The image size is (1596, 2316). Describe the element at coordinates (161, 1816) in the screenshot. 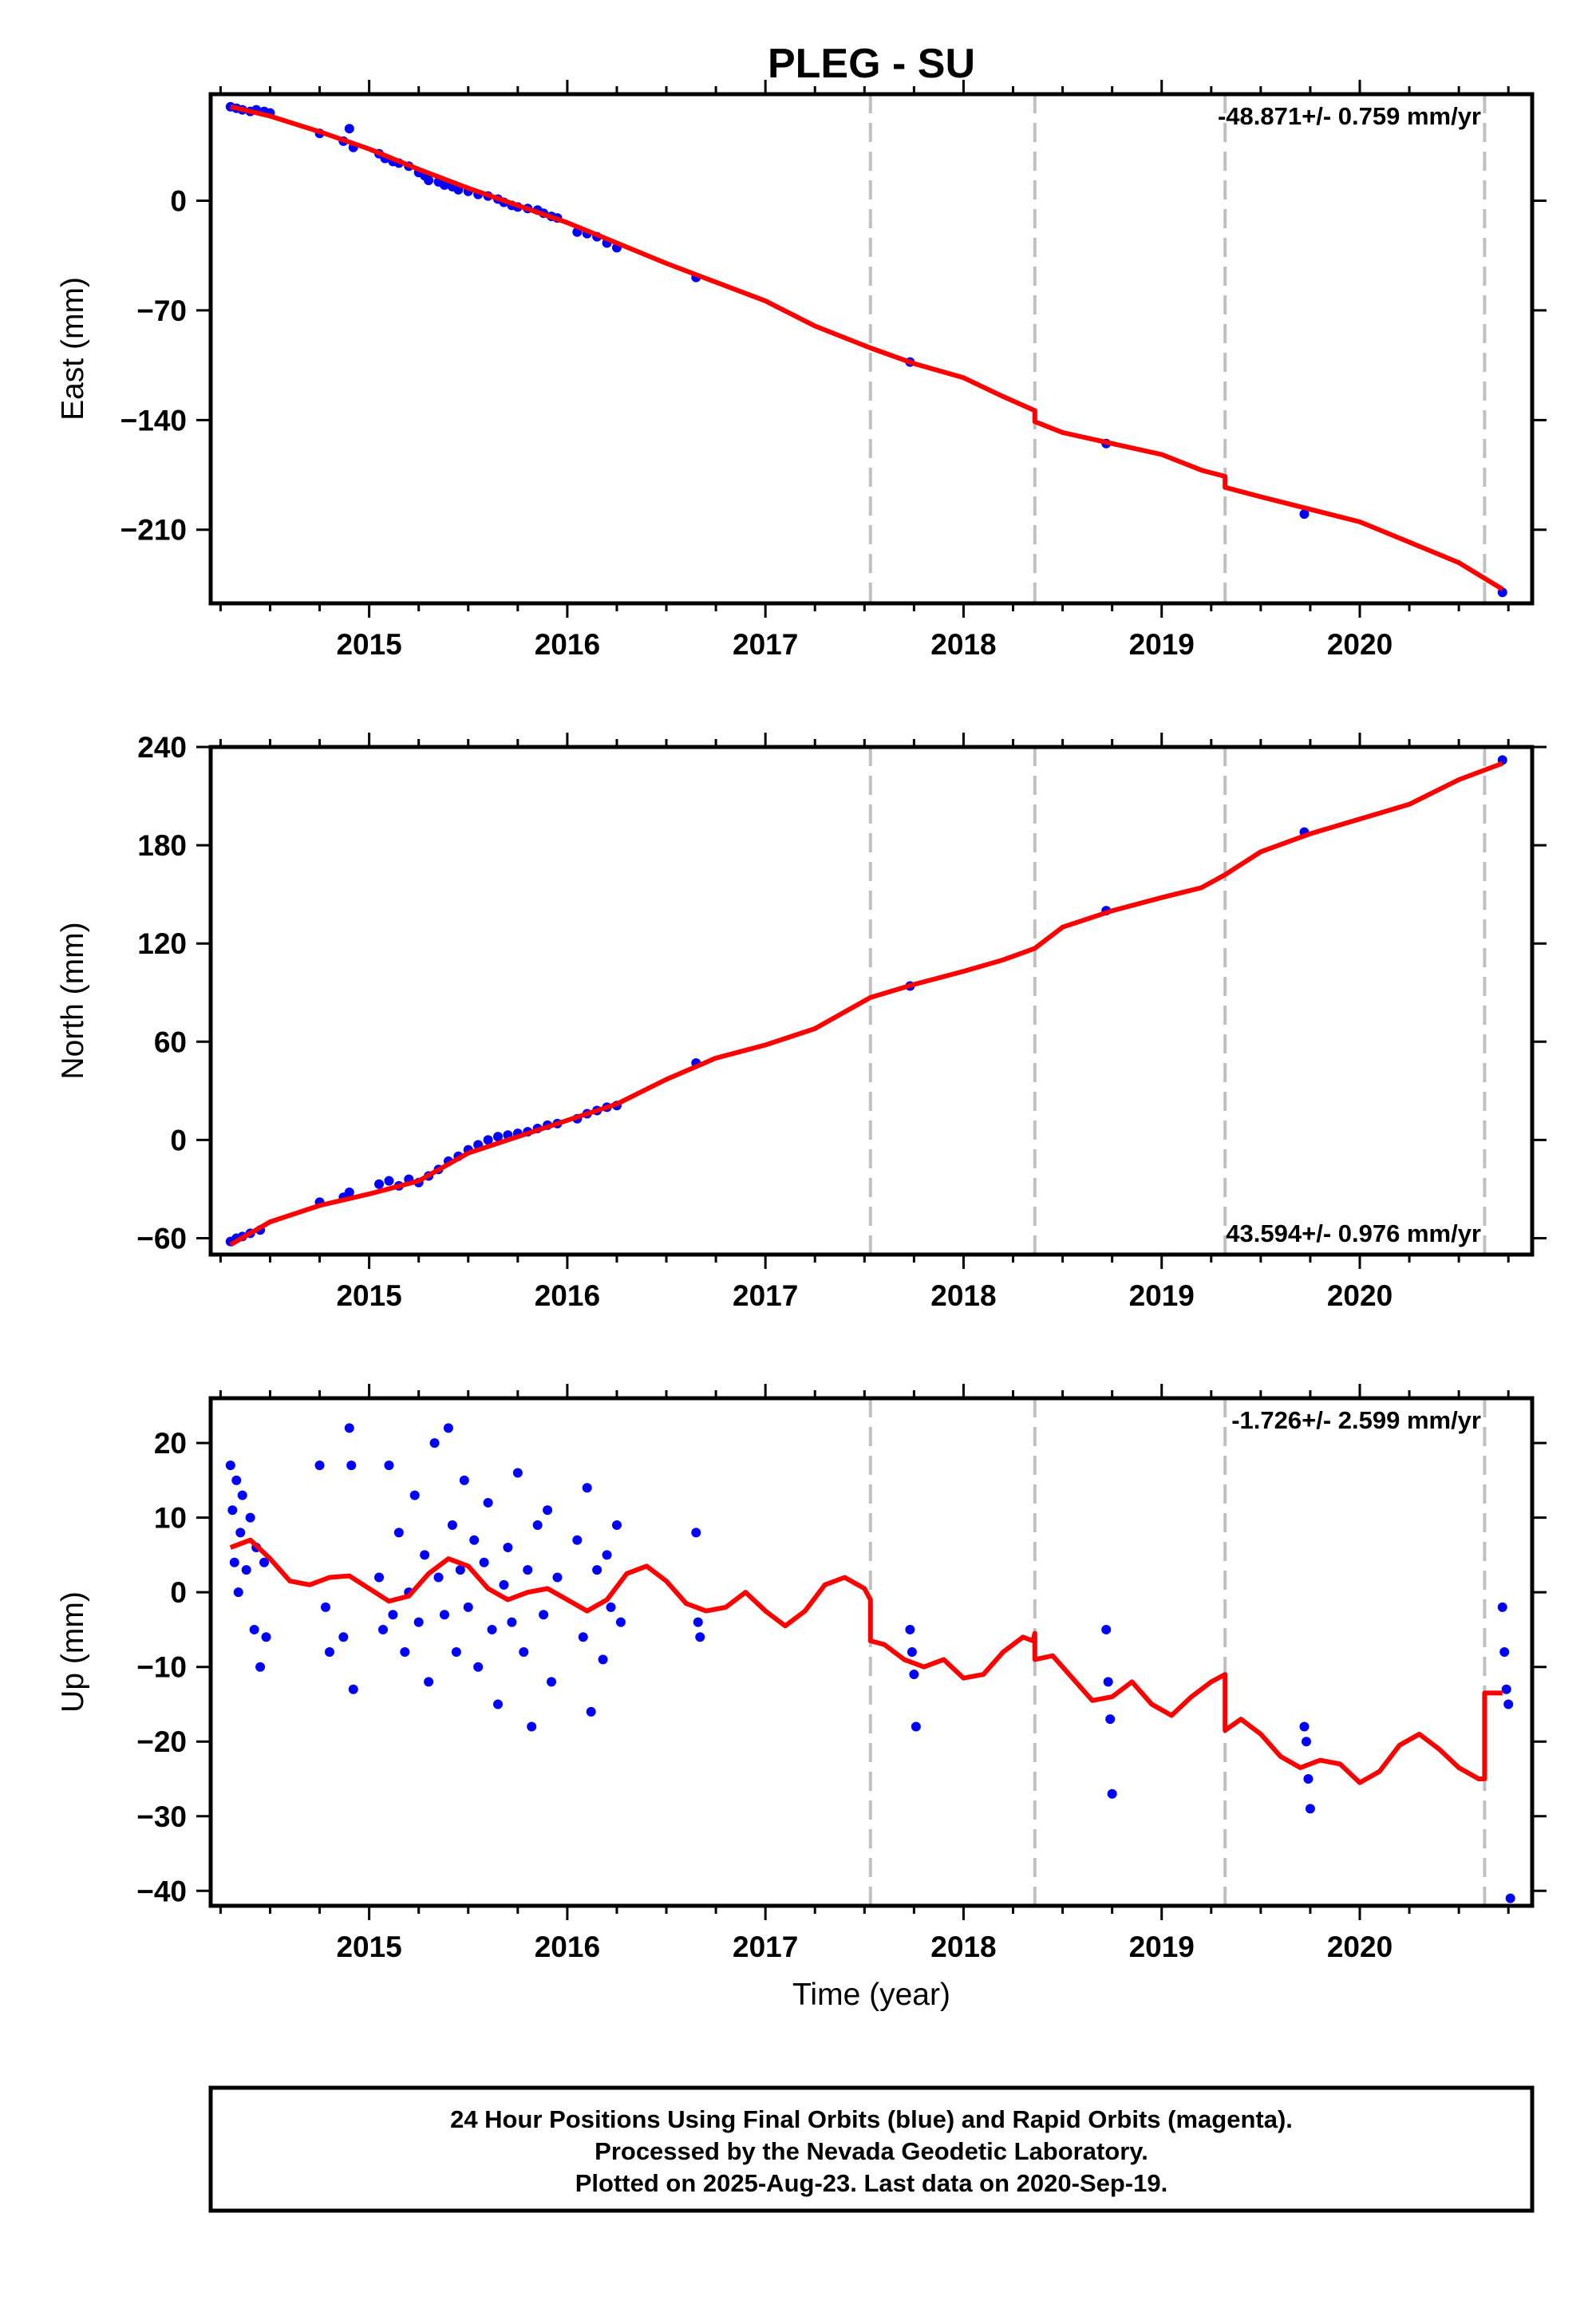

I see `up-y-tick-label: −30` at that location.